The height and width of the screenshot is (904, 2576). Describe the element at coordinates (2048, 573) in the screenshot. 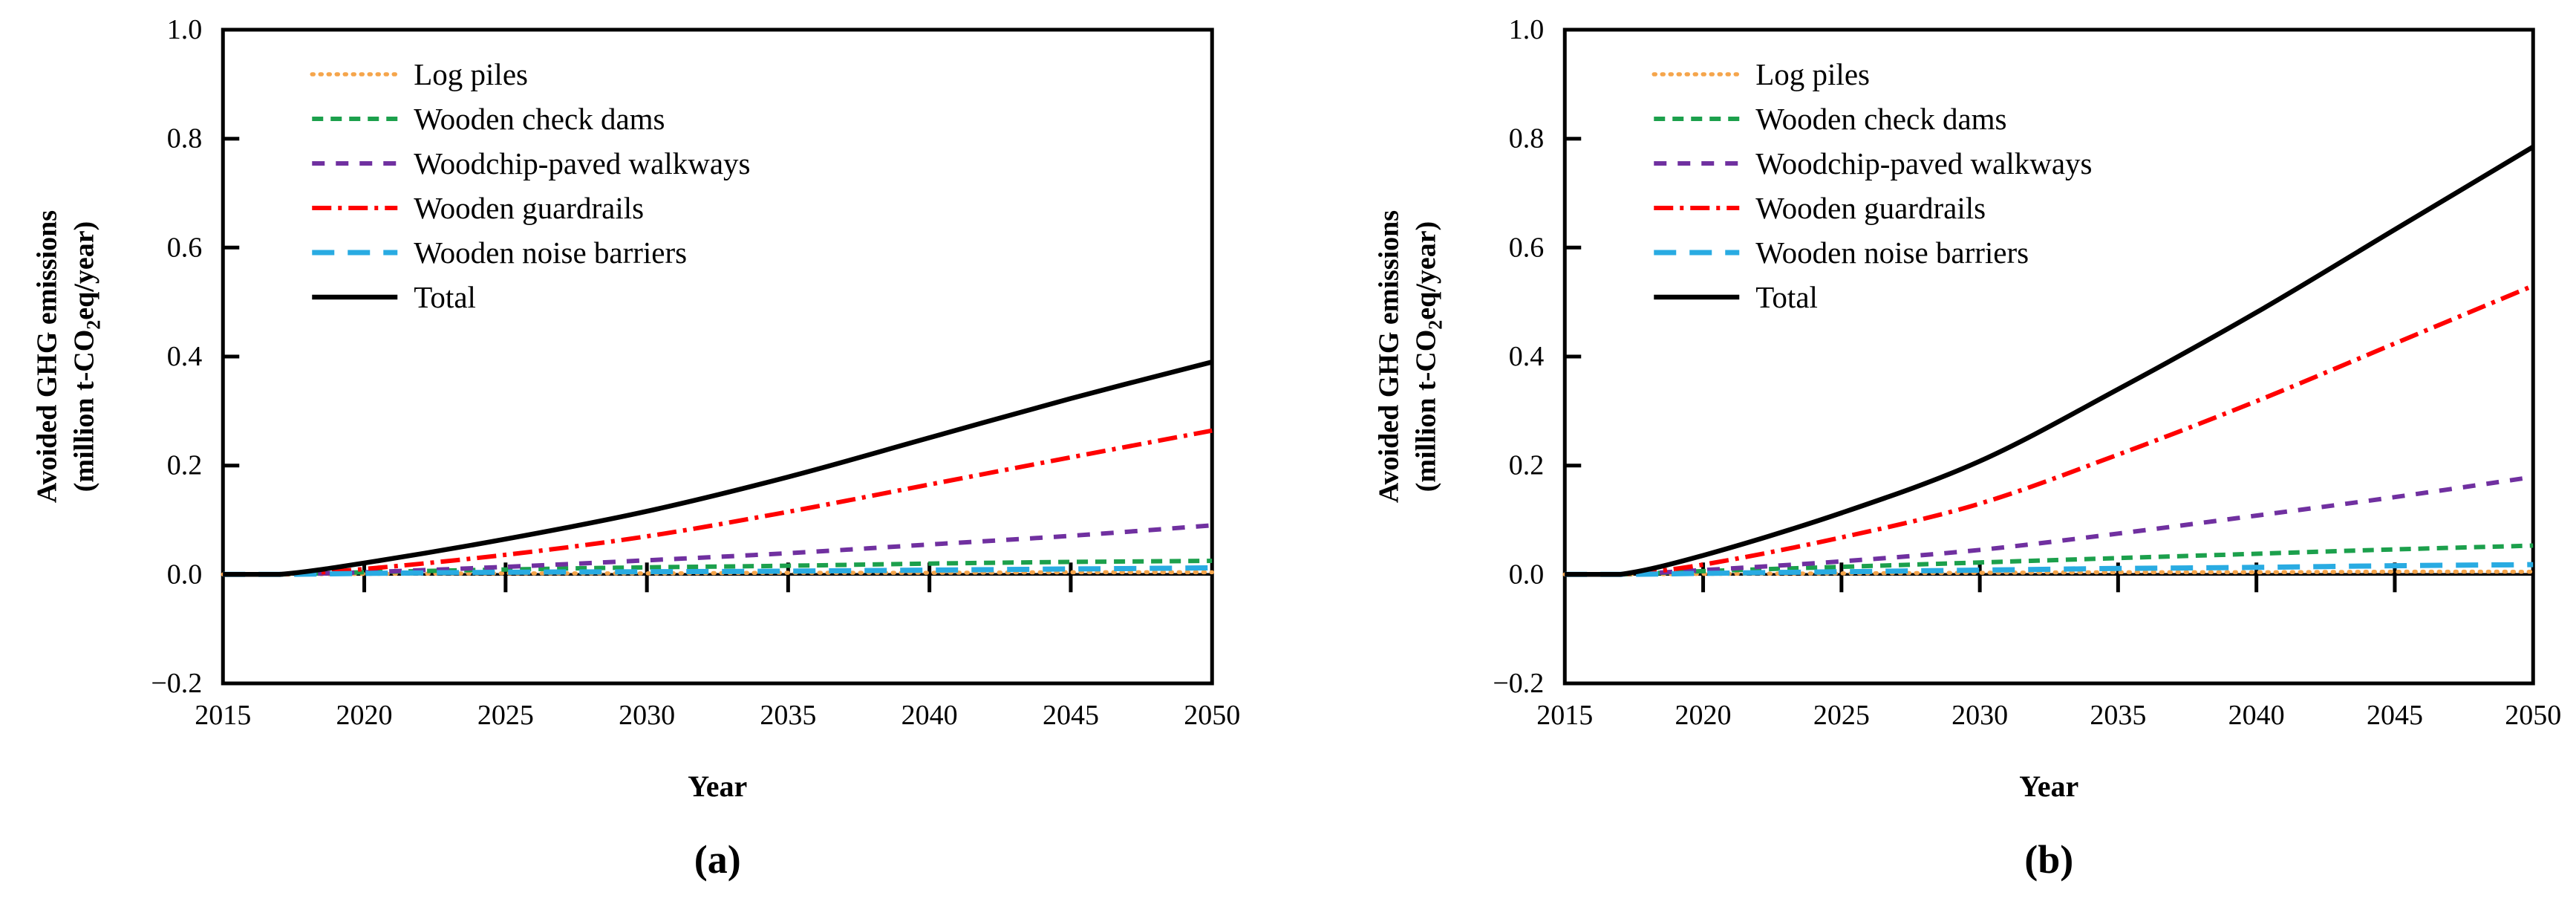

I see `series-line-log-piles` at that location.